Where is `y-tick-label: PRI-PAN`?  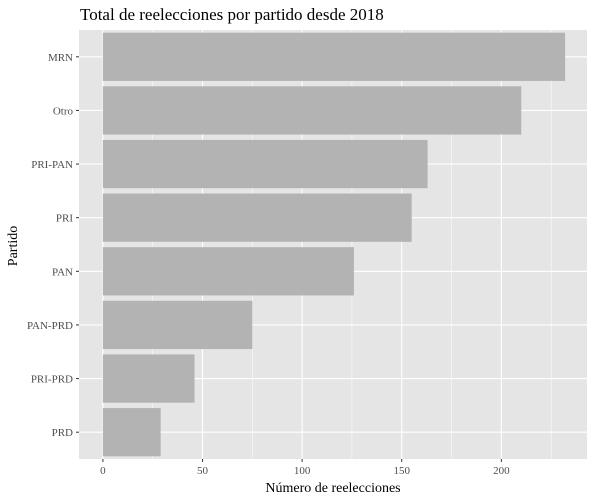
y-tick-label: PRI-PAN is located at coordinates (52, 165).